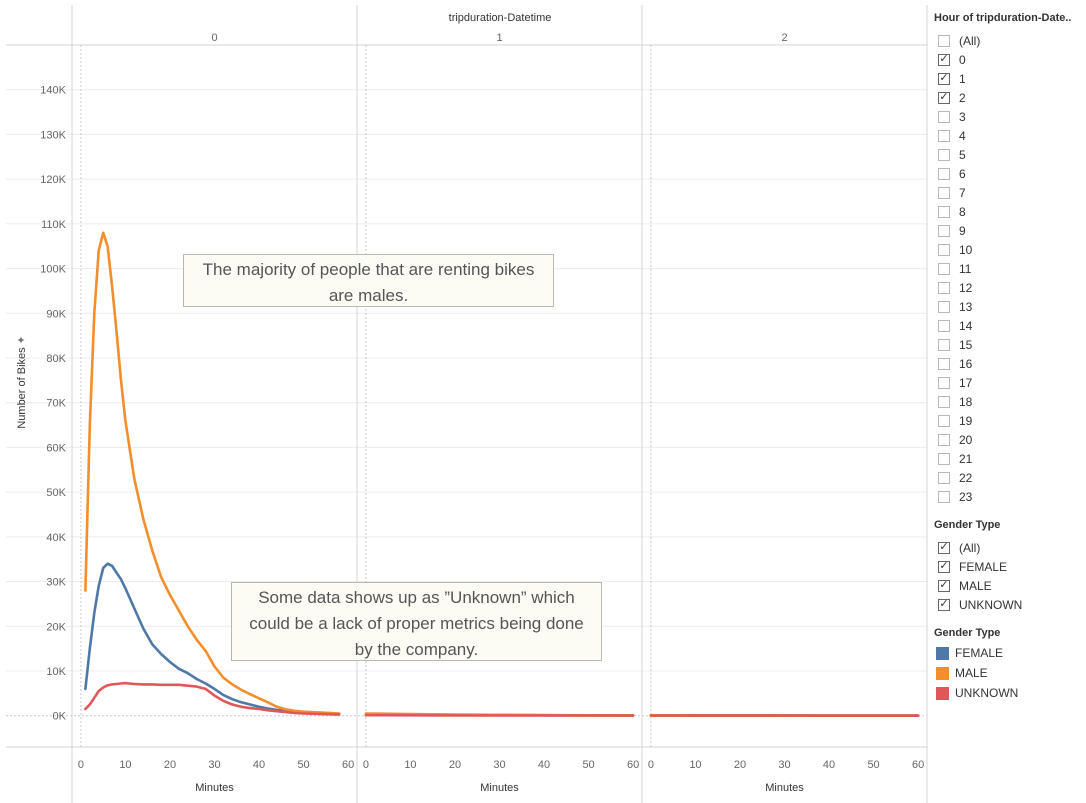  I want to click on gender-filter-item: ✓ MALE, so click(980, 585).